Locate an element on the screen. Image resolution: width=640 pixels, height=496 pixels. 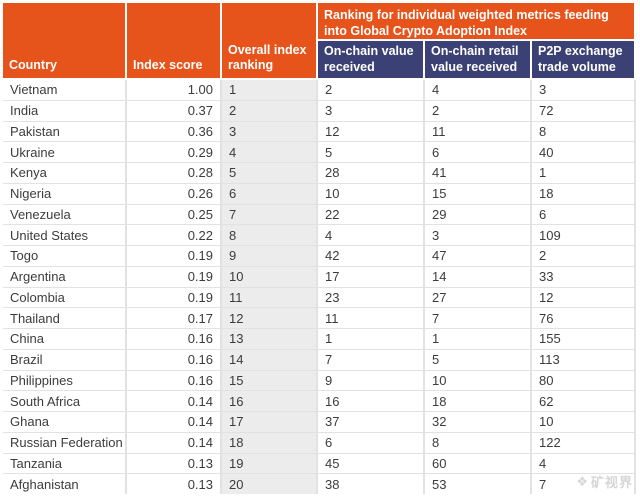
onchain-retail-rank-cell: 29 is located at coordinates (477, 214).